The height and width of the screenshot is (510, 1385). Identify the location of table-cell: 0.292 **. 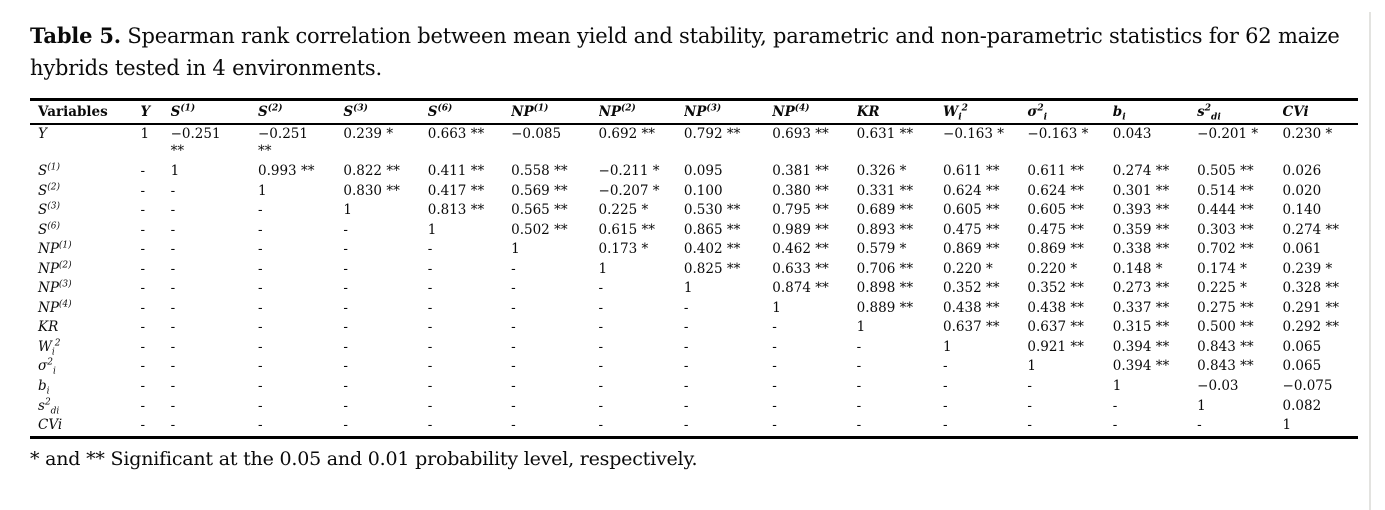
(1310, 327).